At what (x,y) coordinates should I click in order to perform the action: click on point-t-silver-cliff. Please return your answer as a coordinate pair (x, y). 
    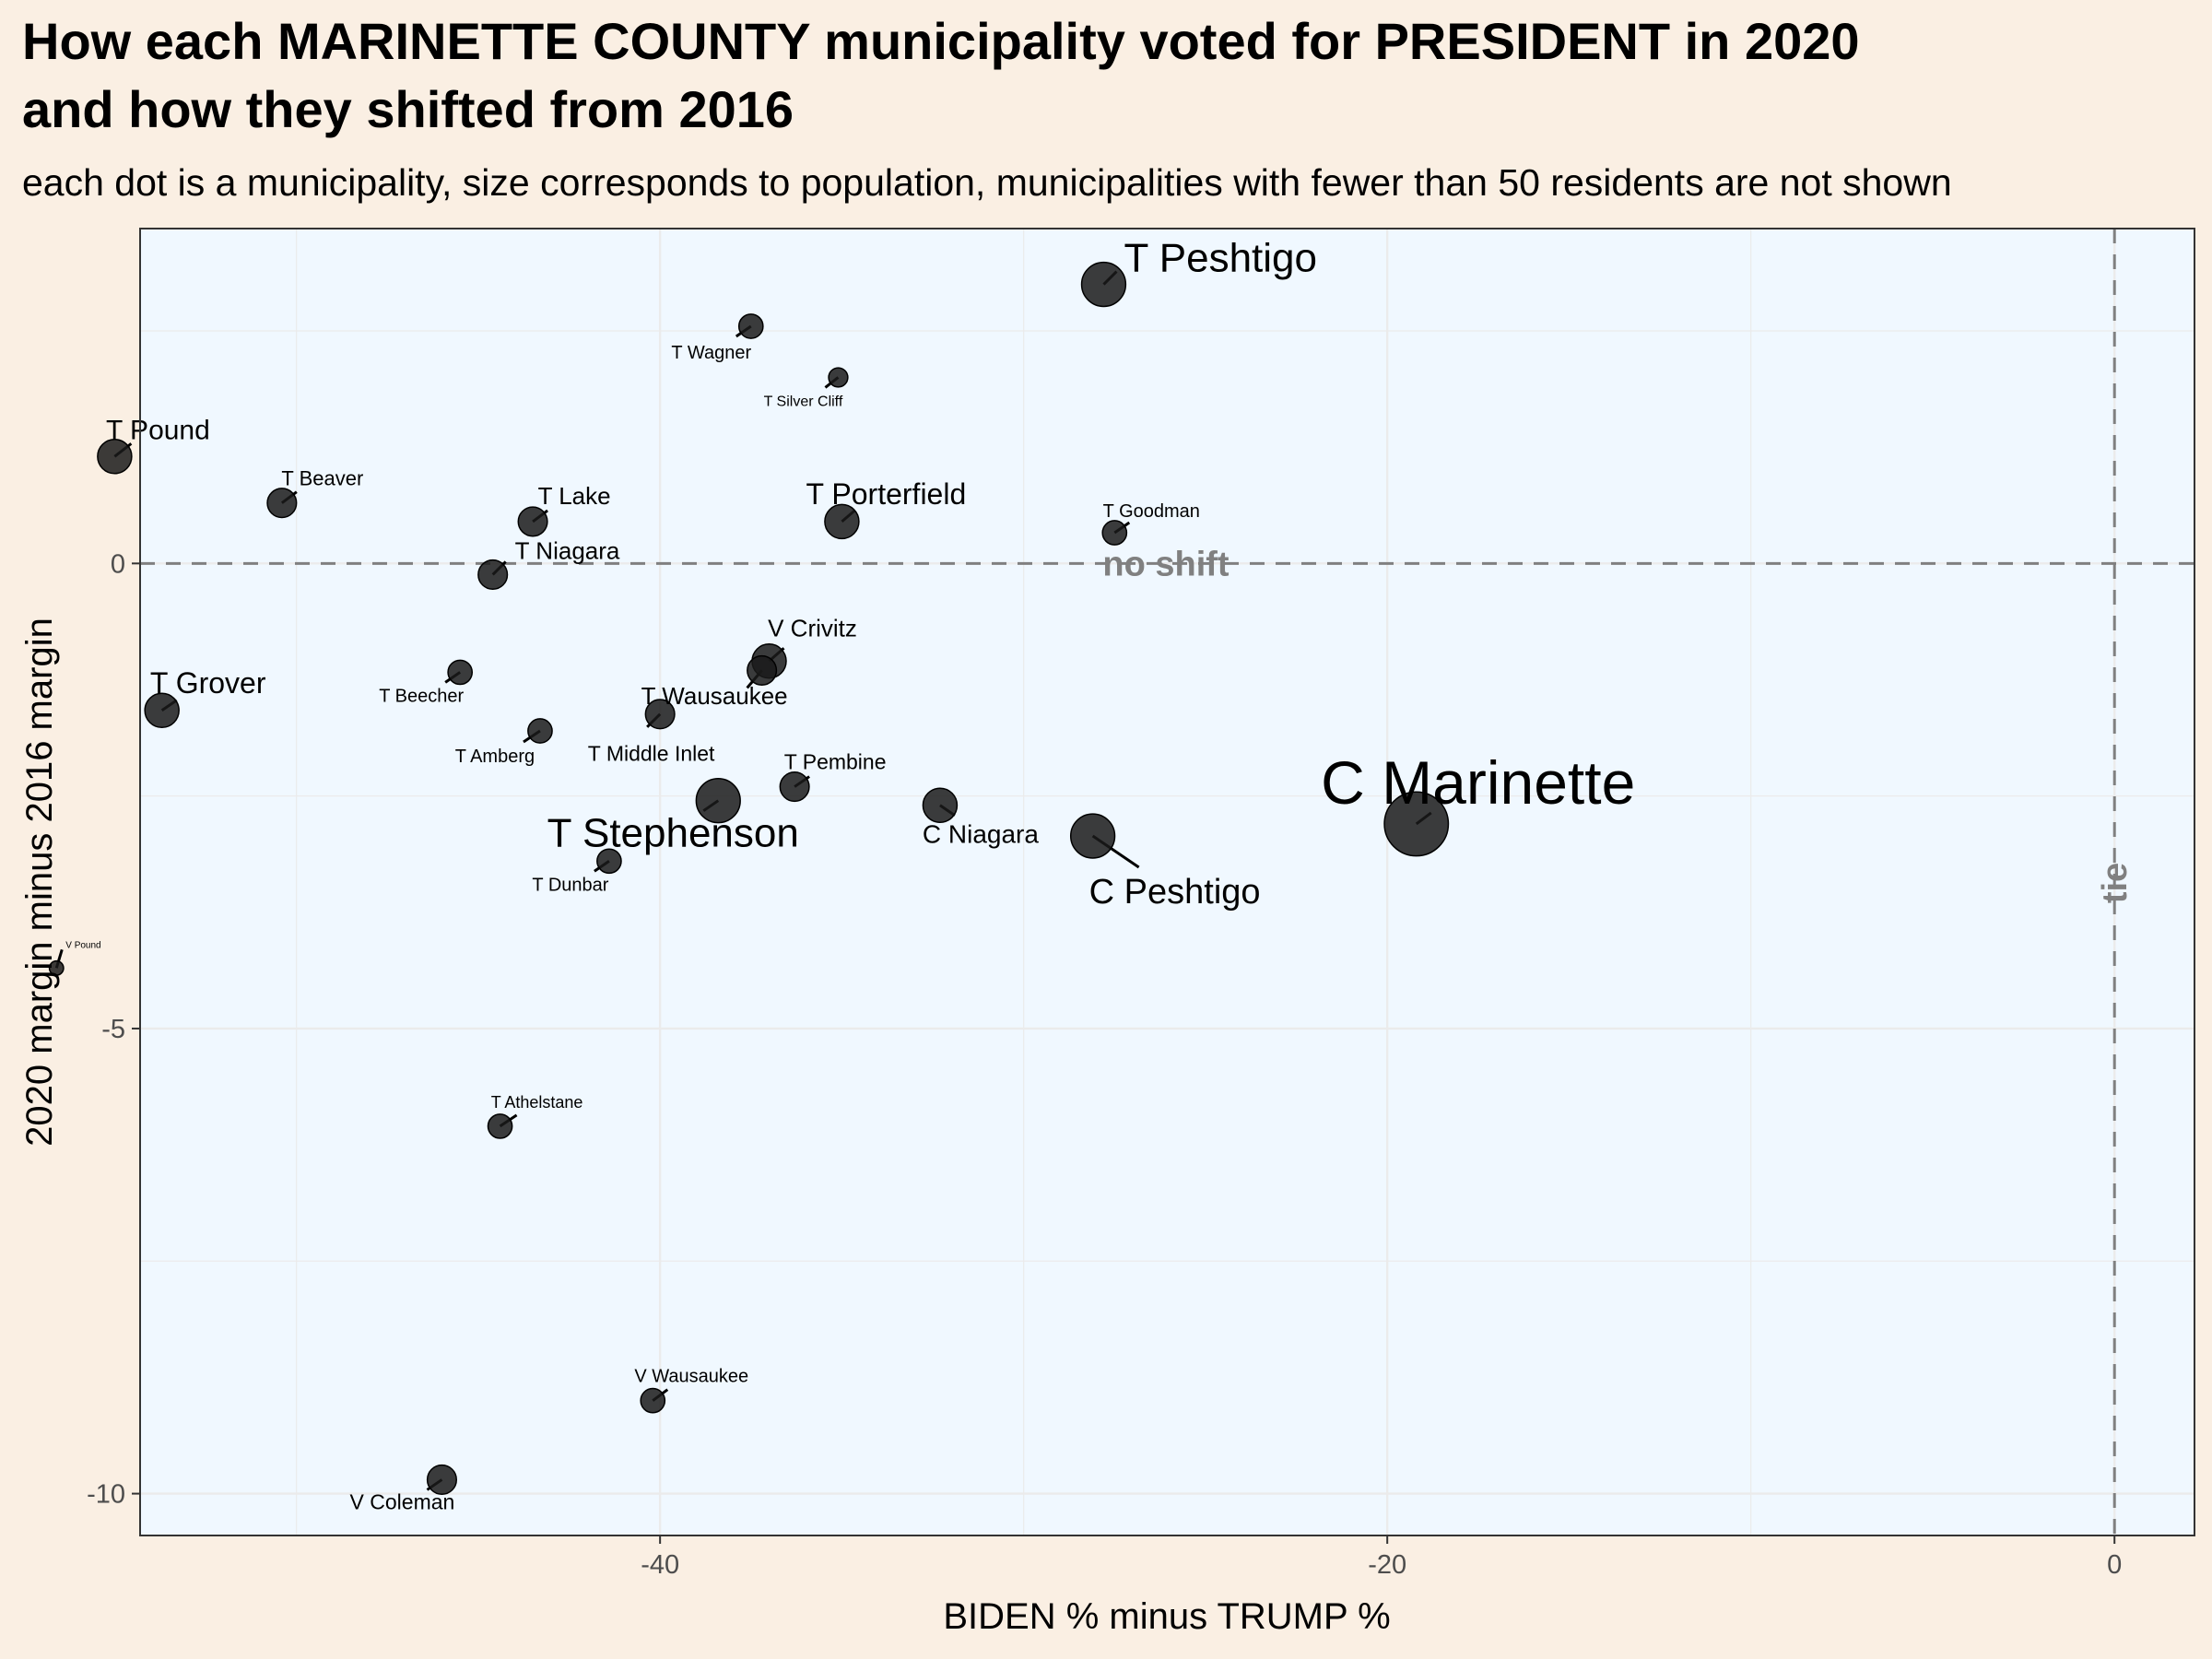
    Looking at the image, I should click on (838, 377).